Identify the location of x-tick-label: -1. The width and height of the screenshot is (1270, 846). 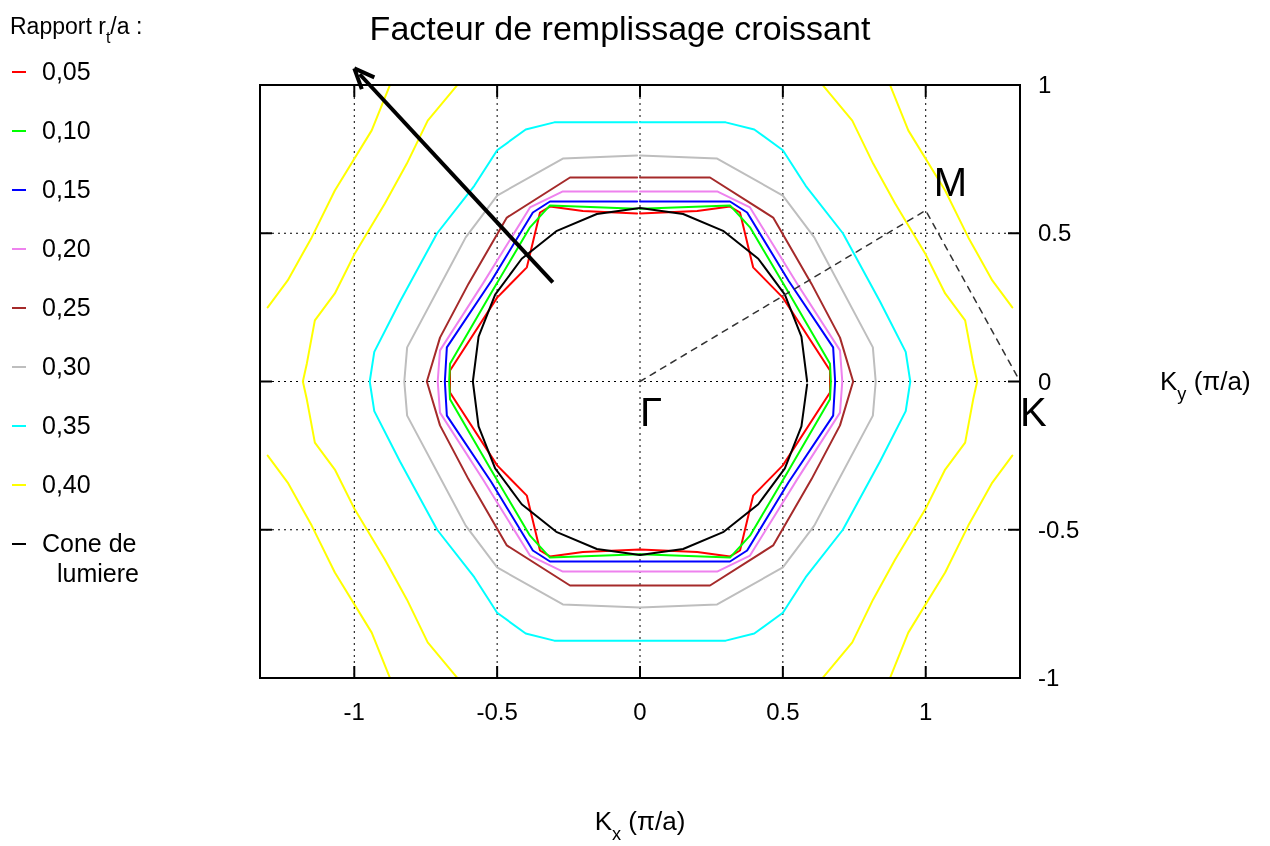
(354, 711).